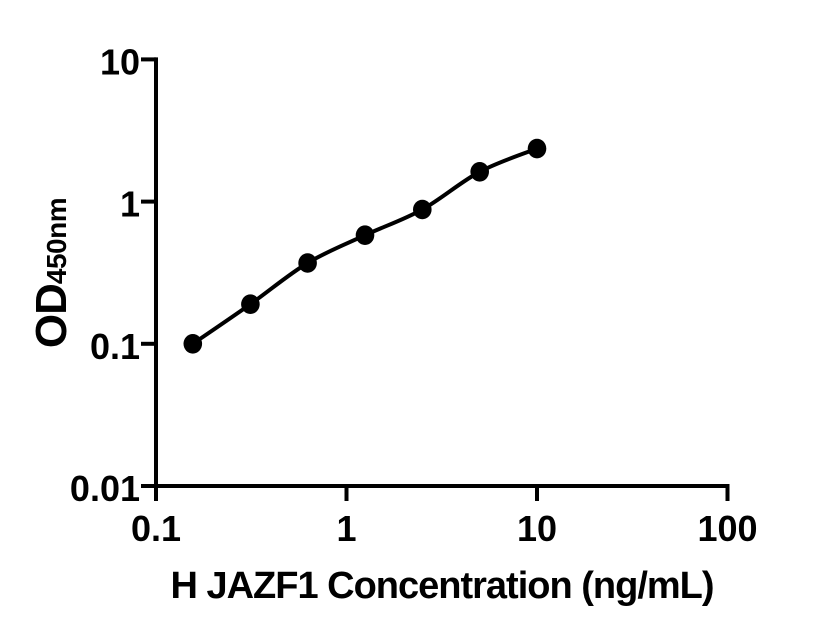 Image resolution: width=816 pixels, height=640 pixels. I want to click on x-axis-tick-label: 0.1, so click(156, 528).